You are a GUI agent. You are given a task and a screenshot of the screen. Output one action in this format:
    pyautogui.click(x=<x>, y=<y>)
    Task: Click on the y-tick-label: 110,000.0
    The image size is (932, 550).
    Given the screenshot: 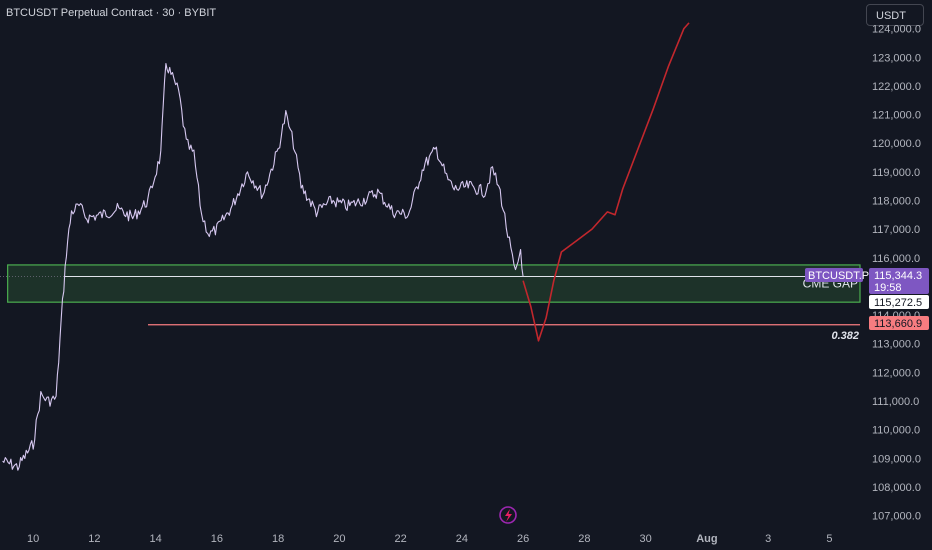 What is the action you would take?
    pyautogui.click(x=896, y=431)
    